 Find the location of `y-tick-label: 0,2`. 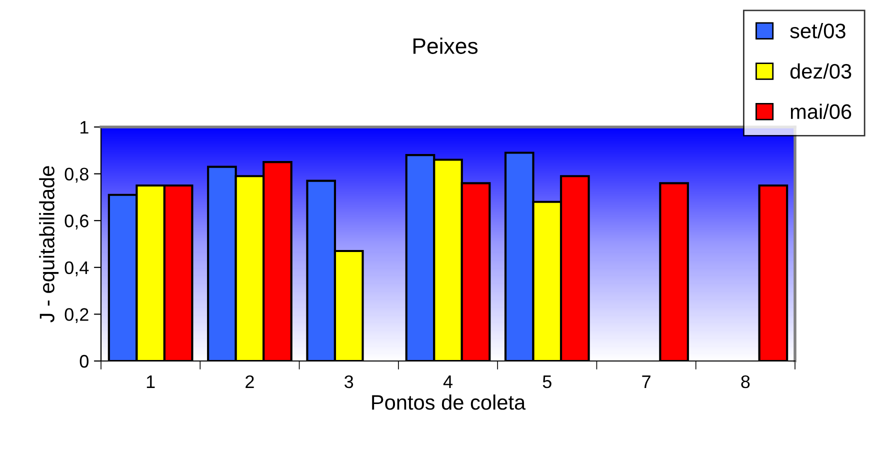

y-tick-label: 0,2 is located at coordinates (76, 316).